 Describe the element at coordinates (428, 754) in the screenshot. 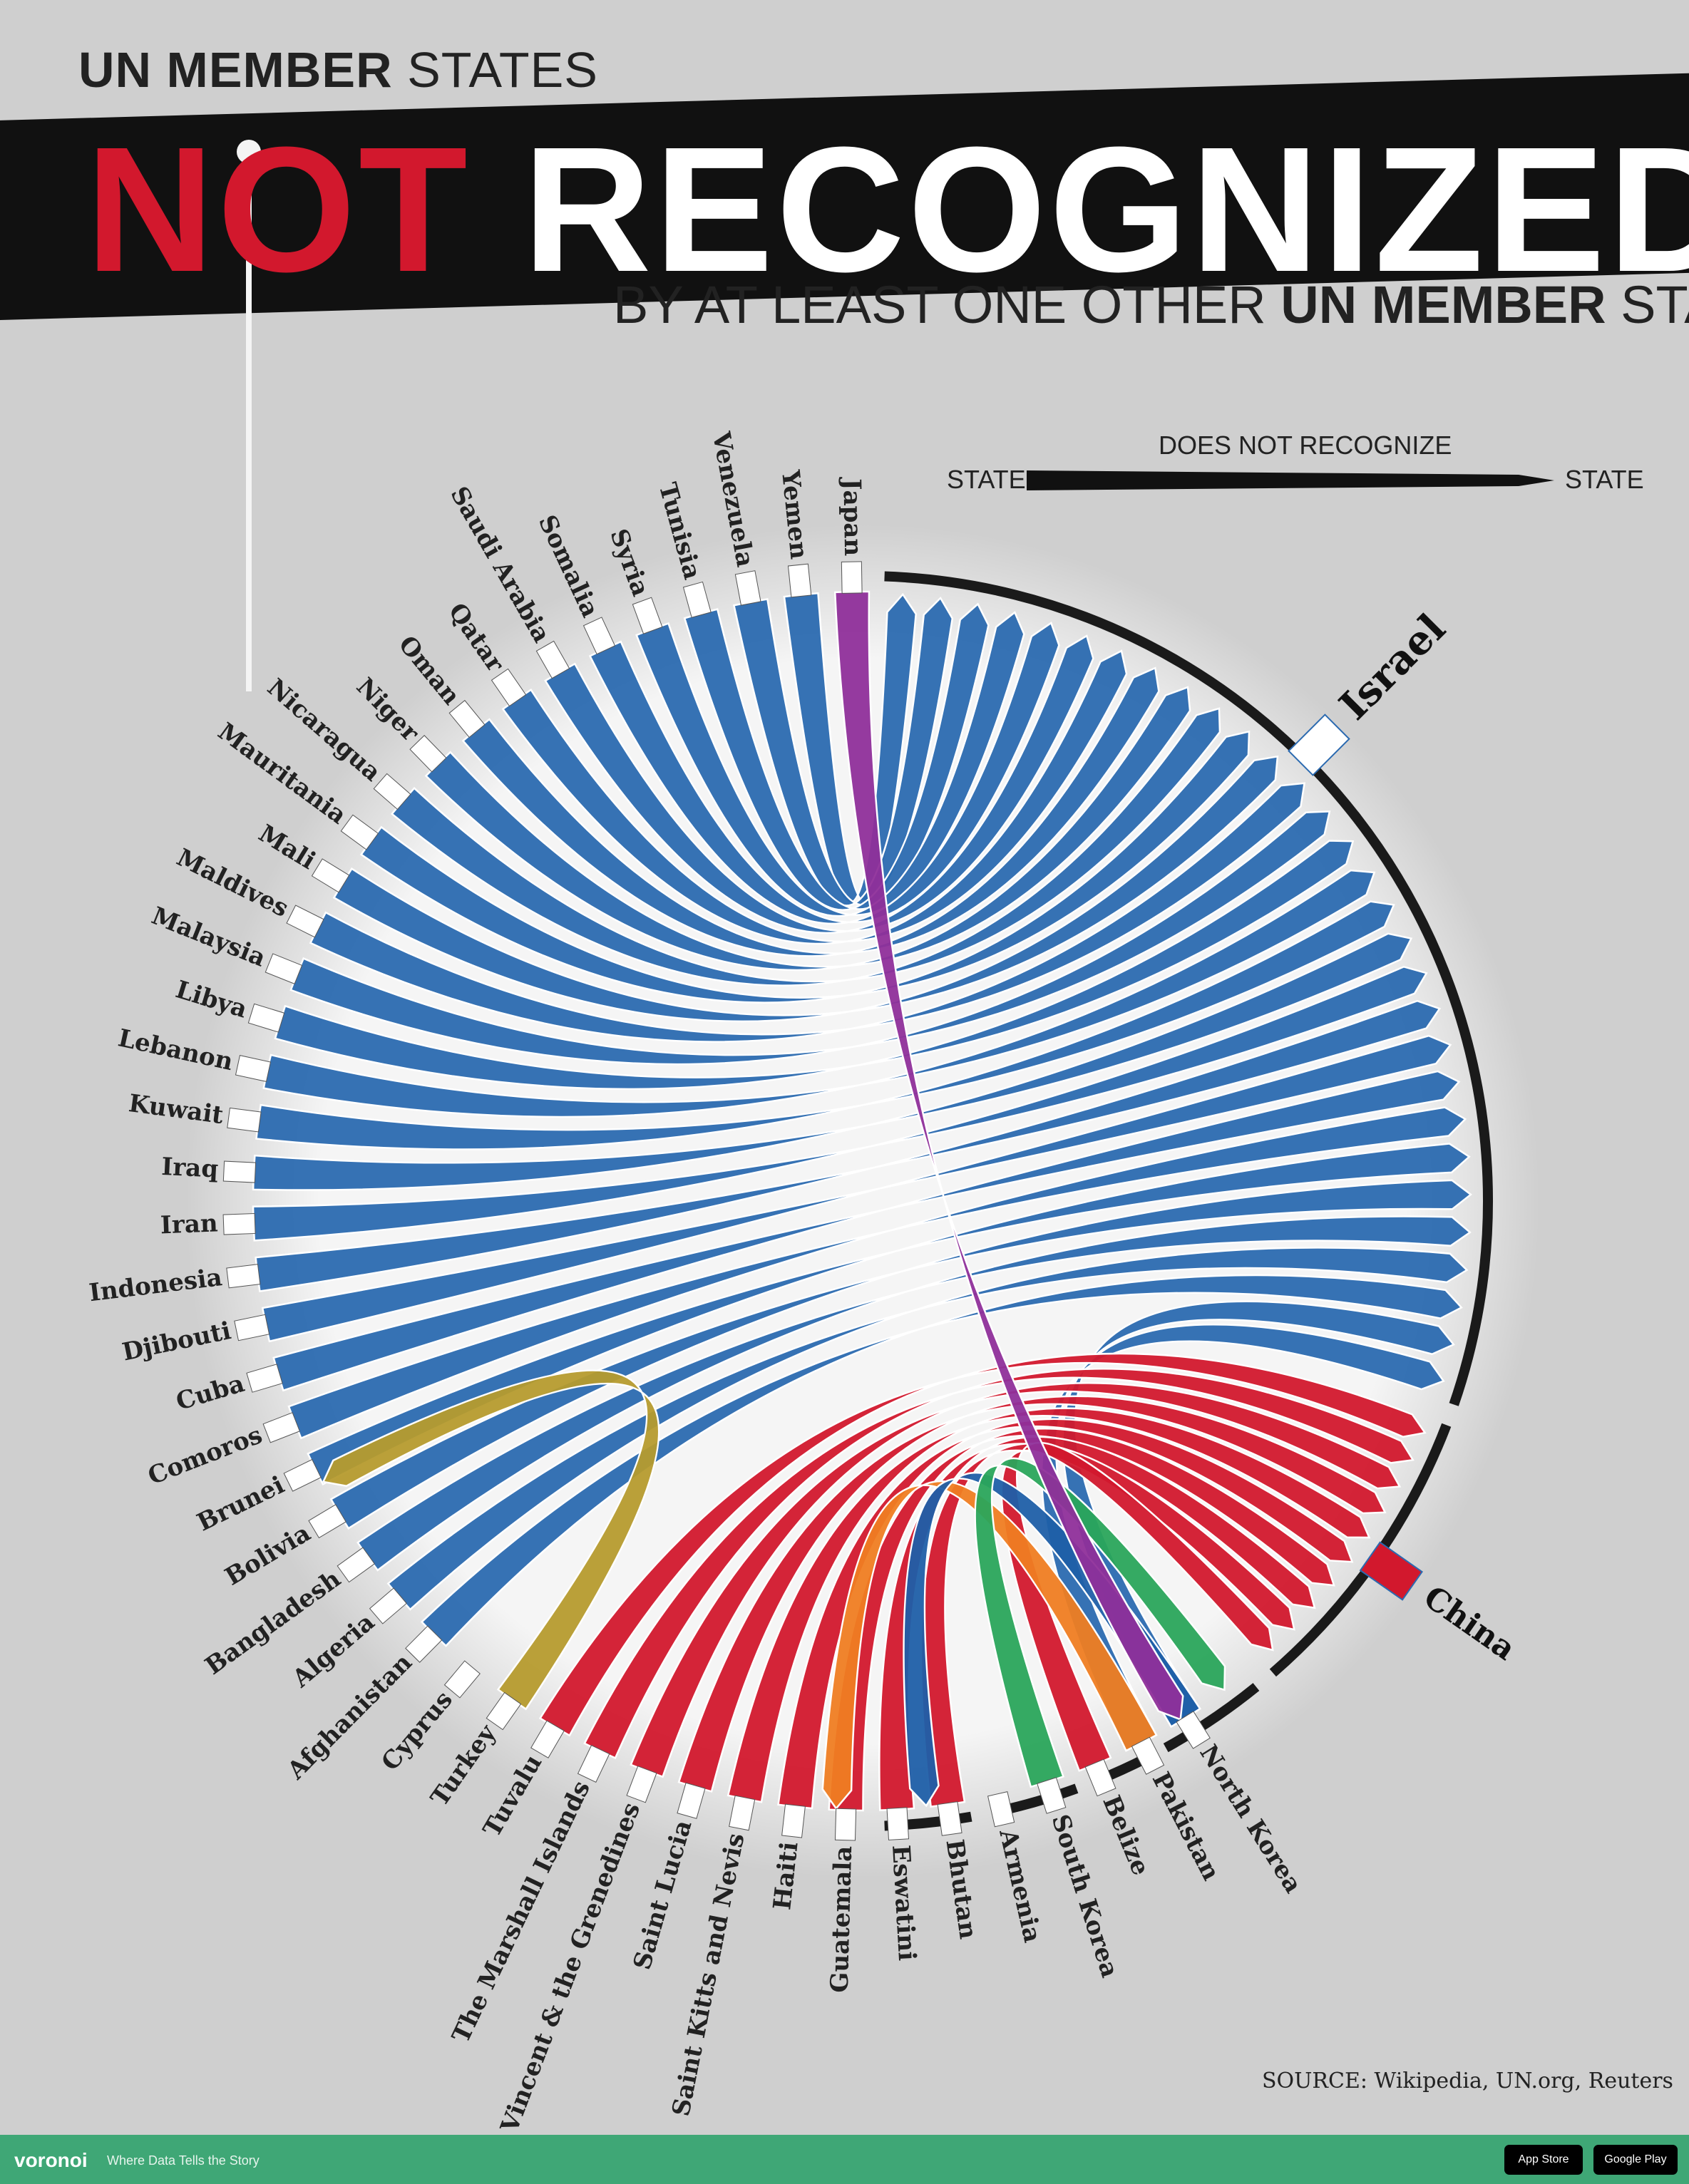

I see `flag-niger-icon` at that location.